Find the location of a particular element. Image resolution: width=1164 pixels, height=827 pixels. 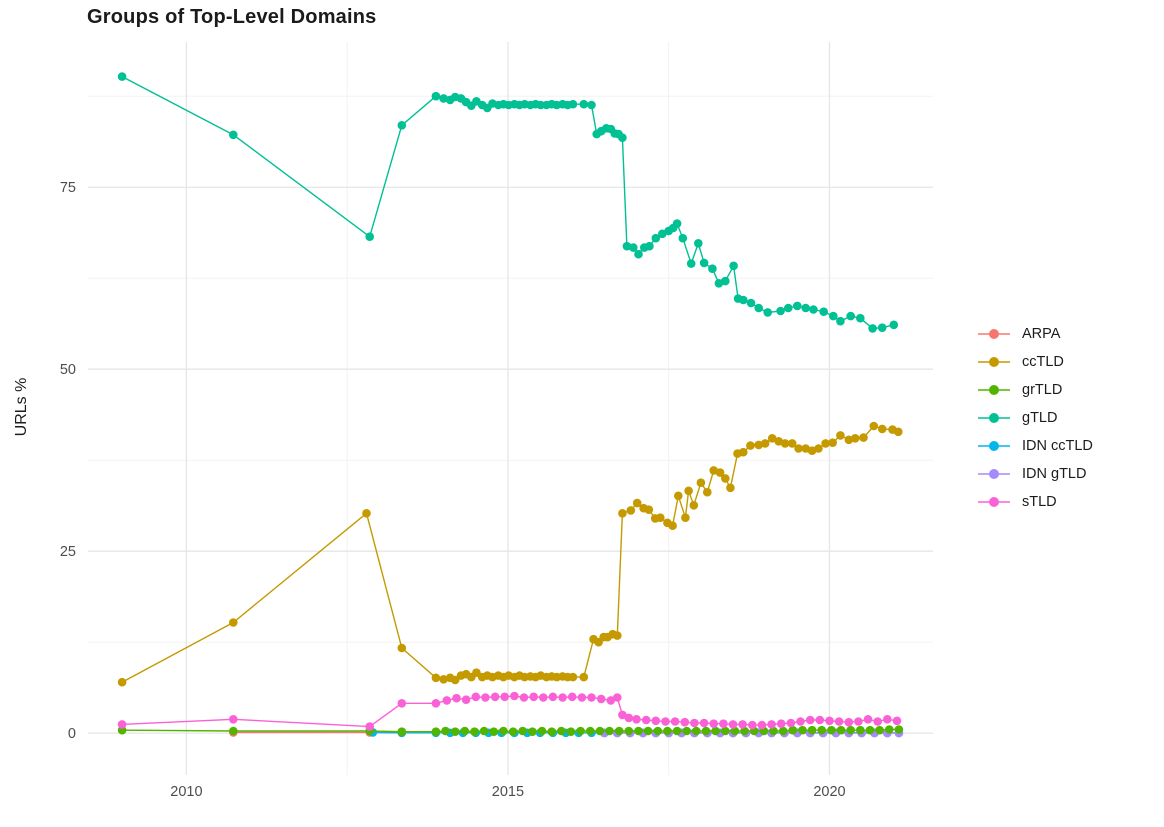

y-tick-label: 0 is located at coordinates (72, 734).